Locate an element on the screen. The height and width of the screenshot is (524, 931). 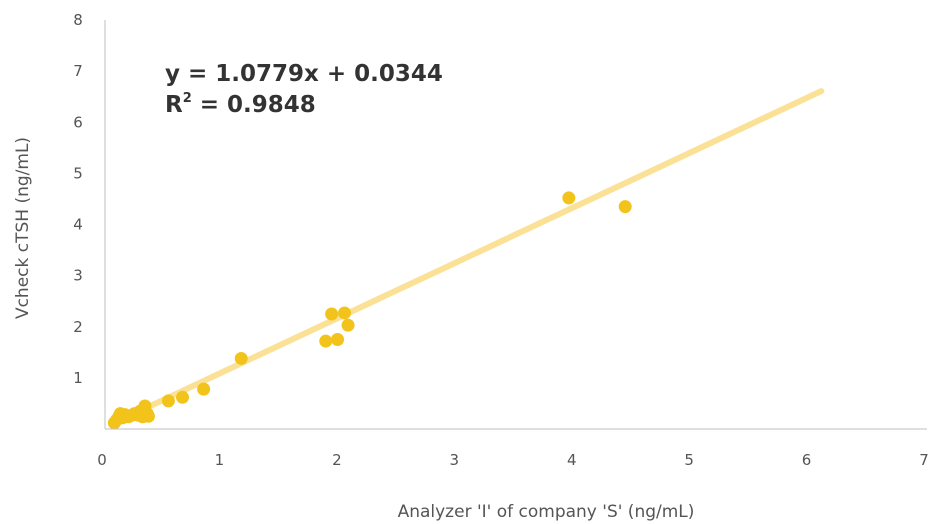
x-tick-label: 4 is located at coordinates (572, 460).